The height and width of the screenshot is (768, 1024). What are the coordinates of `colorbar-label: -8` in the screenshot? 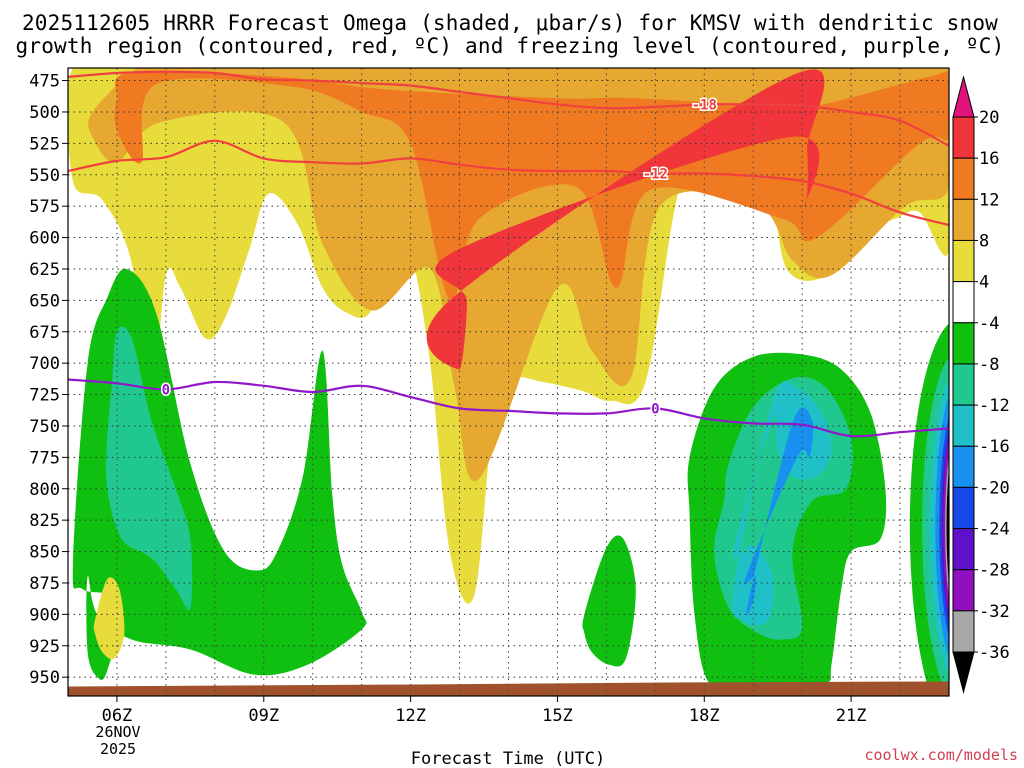 It's located at (989, 365).